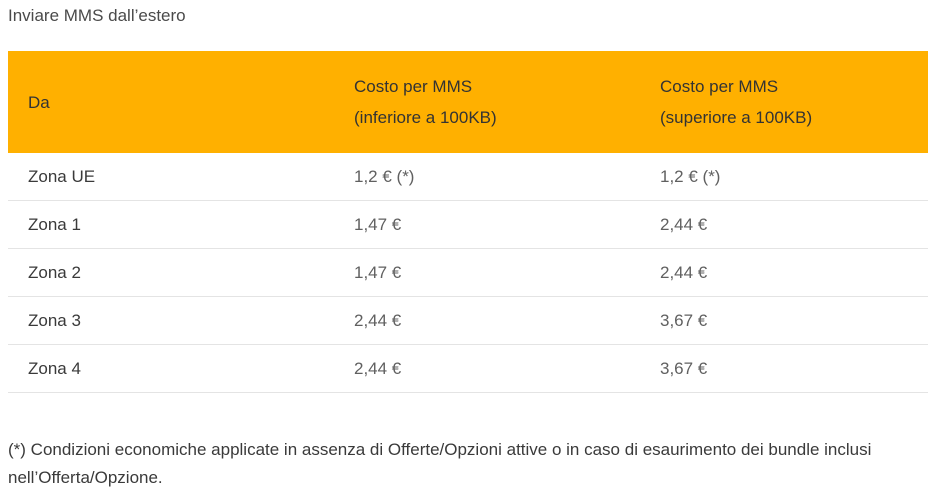  I want to click on header-over-line1: Costo per MMS, so click(719, 86).